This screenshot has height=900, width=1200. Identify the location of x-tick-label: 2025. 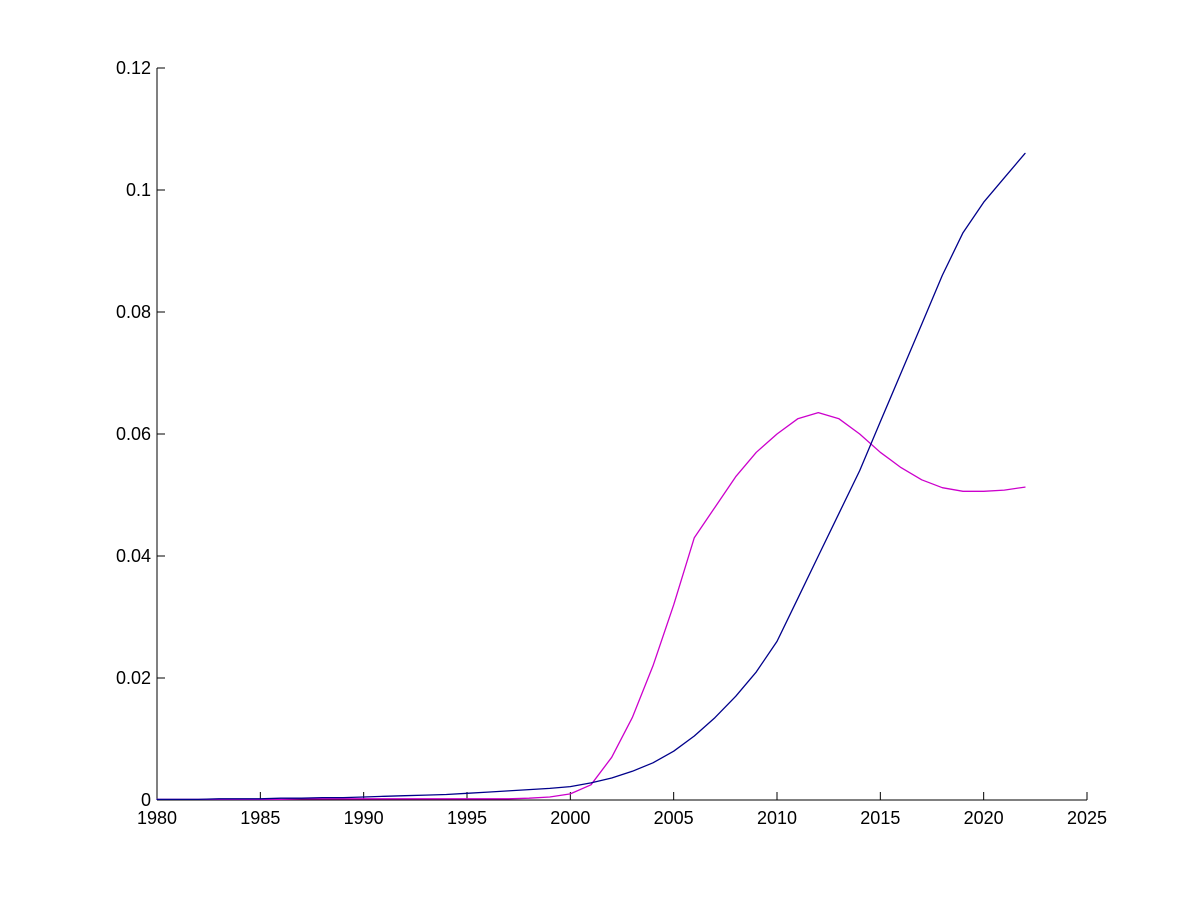
(1087, 818).